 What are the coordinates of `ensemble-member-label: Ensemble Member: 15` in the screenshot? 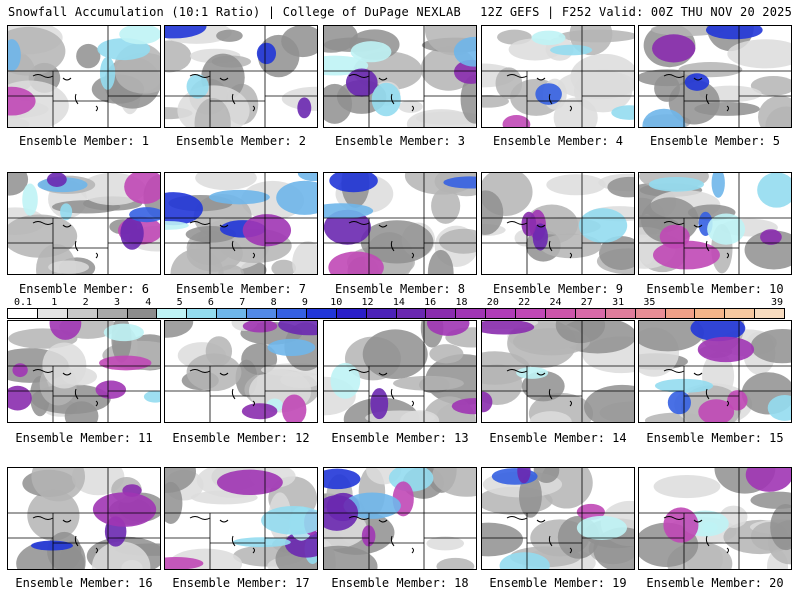 It's located at (715, 438).